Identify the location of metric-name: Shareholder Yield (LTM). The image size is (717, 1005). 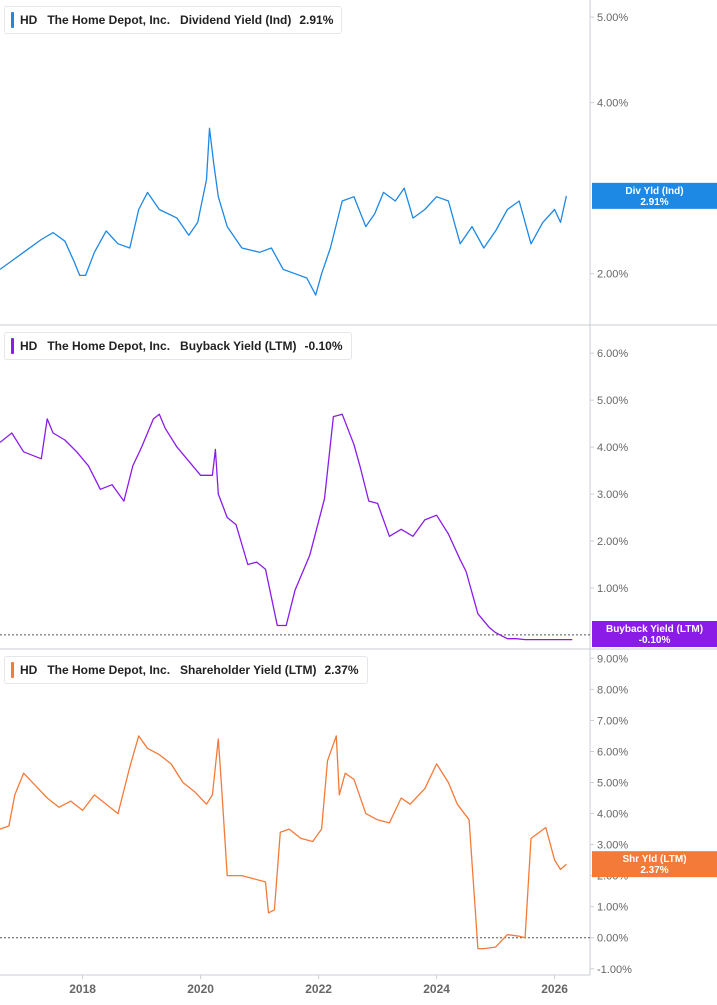
(248, 670).